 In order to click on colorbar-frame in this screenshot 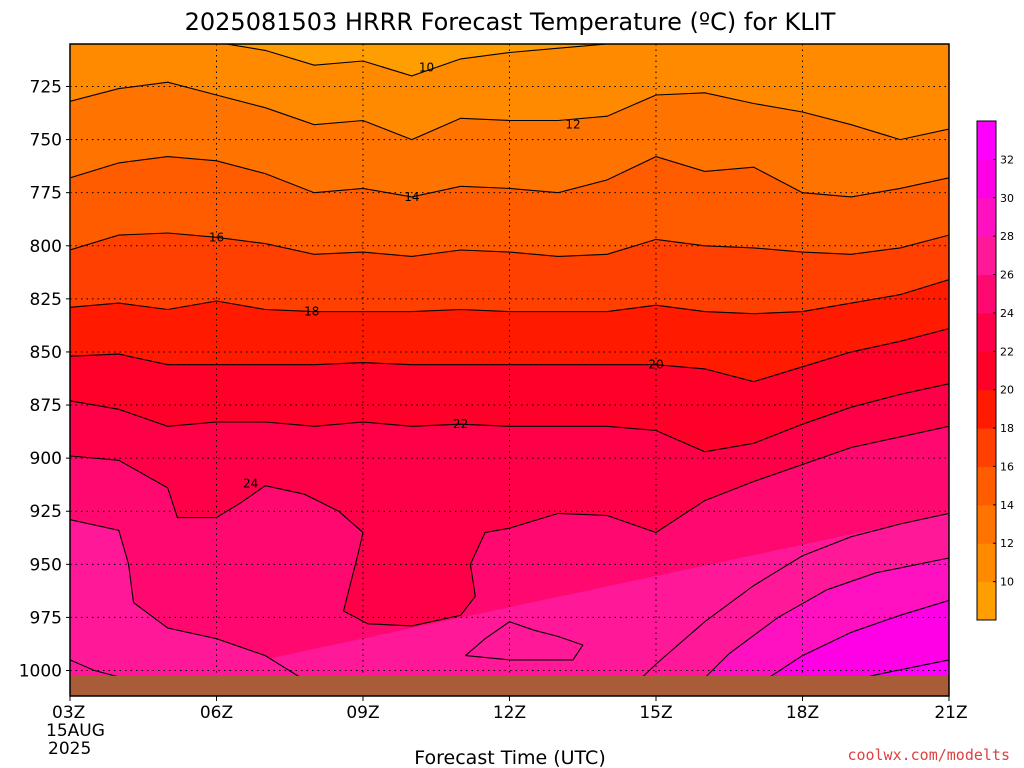, I will do `click(986, 370)`.